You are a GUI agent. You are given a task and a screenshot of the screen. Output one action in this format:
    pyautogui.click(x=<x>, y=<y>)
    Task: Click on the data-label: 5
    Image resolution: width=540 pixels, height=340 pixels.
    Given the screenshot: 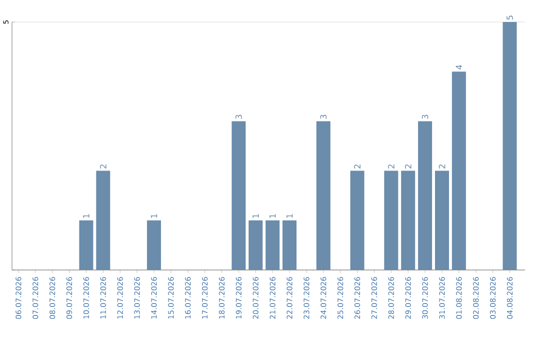 What is the action you would take?
    pyautogui.click(x=509, y=18)
    